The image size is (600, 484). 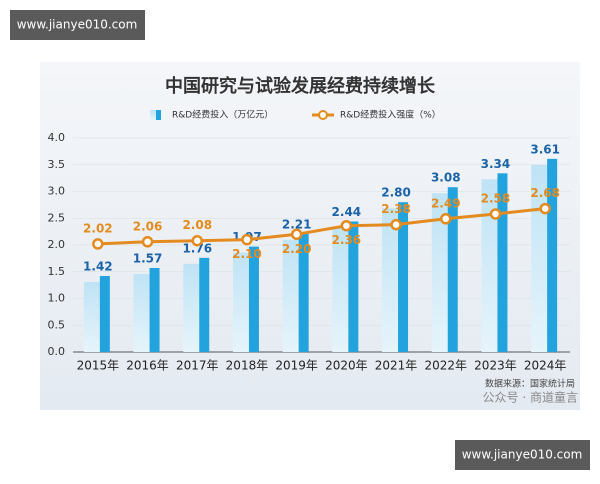 What do you see at coordinates (57, 191) in the screenshot?
I see `y-tick-label: 3.0` at bounding box center [57, 191].